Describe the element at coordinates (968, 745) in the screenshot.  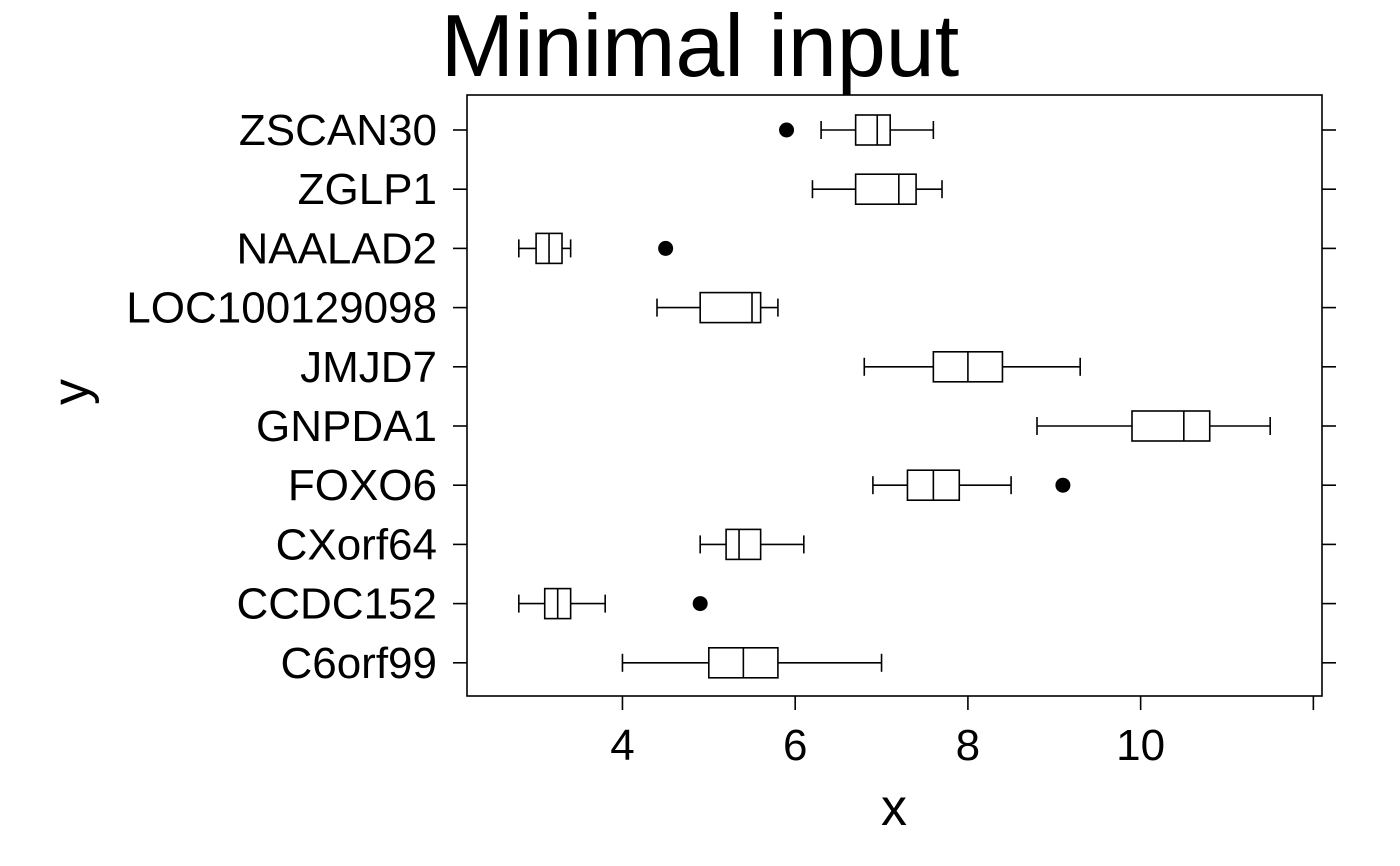
I see `x-tick-label: 8` at that location.